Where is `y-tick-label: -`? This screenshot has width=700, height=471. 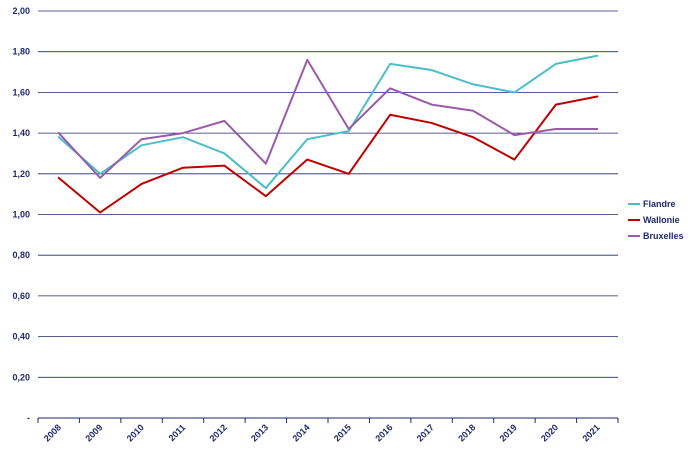 y-tick-label: - is located at coordinates (28, 418).